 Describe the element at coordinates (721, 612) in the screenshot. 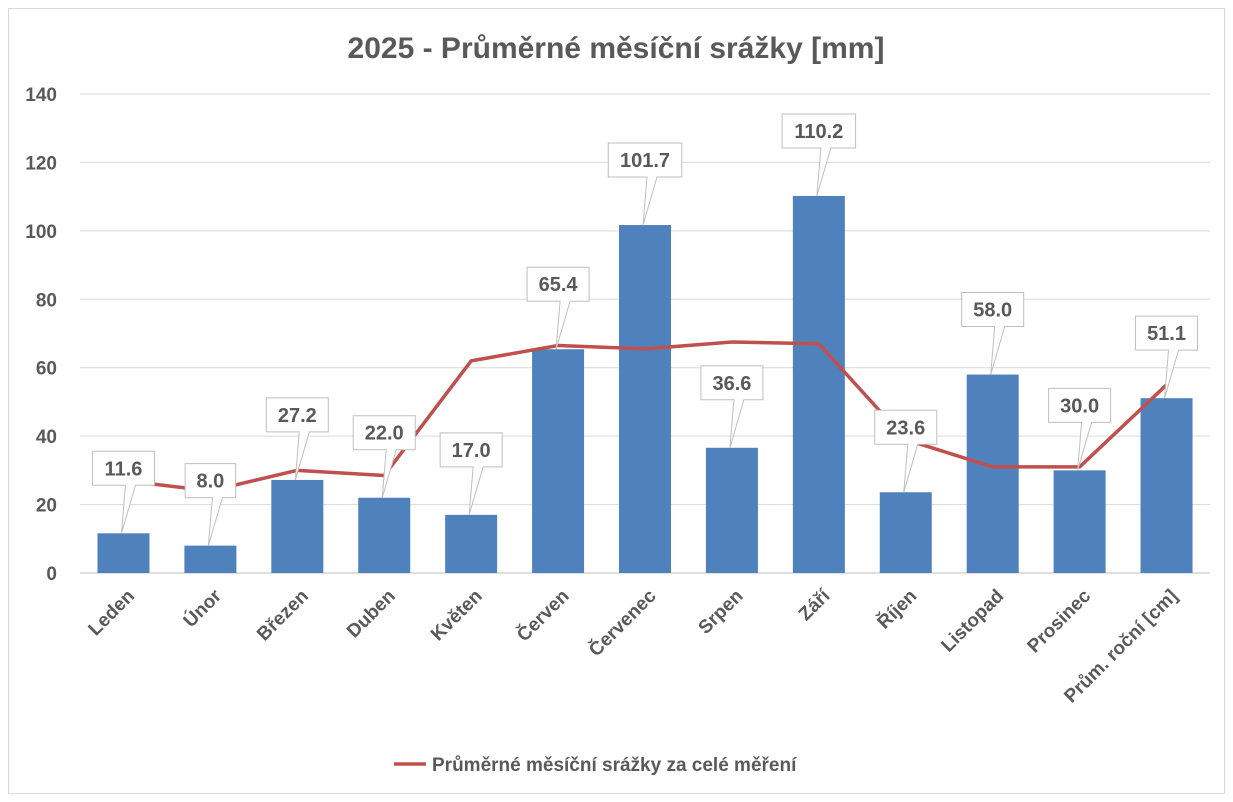

I see `x-tick-label: Srpen` at that location.